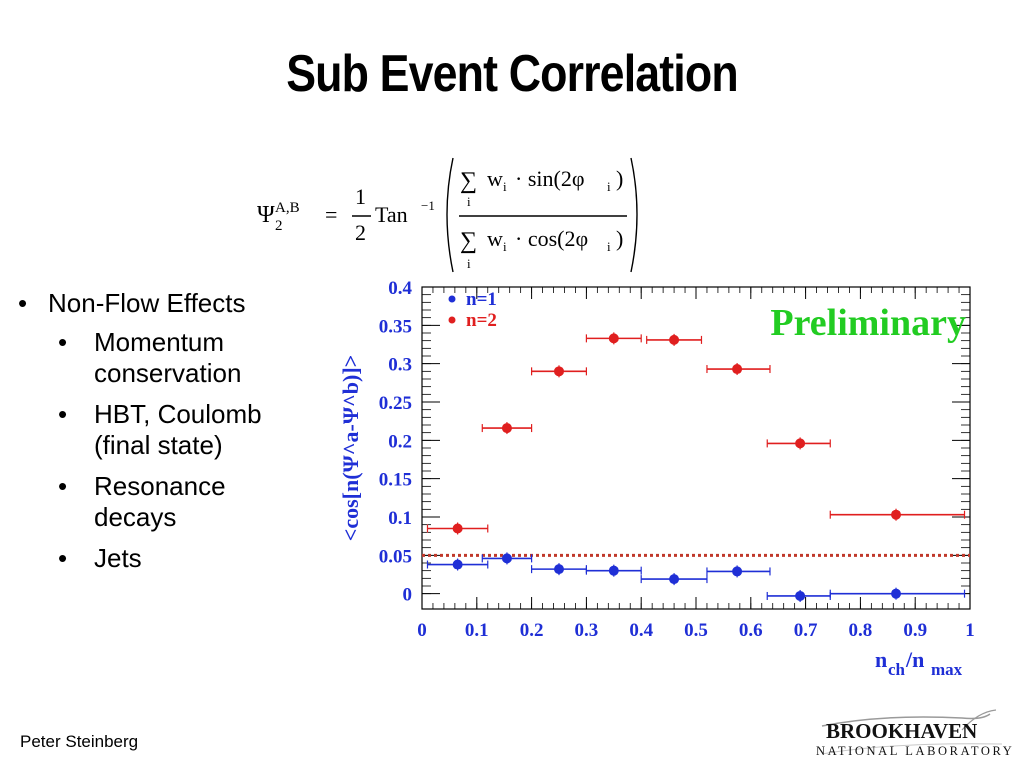 The image size is (1024, 768). I want to click on sub-bullet: • HBT, Coulomb (final state), so click(171, 430).